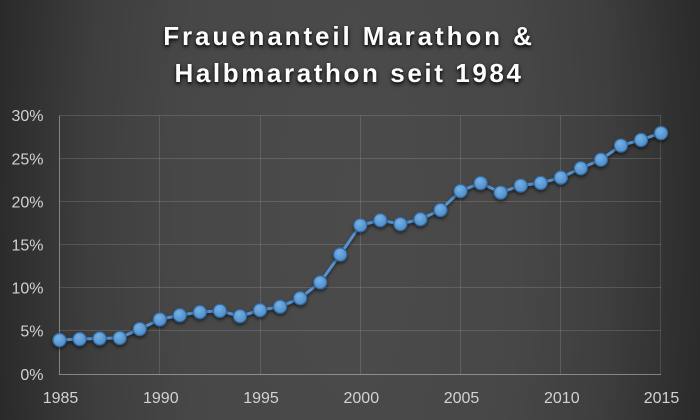 The image size is (700, 420). What do you see at coordinates (261, 398) in the screenshot?
I see `svg-text: 1995` at bounding box center [261, 398].